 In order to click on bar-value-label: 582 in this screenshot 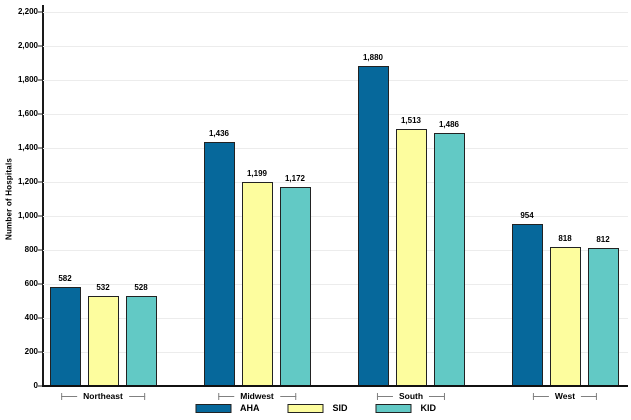, I will do `click(65, 279)`.